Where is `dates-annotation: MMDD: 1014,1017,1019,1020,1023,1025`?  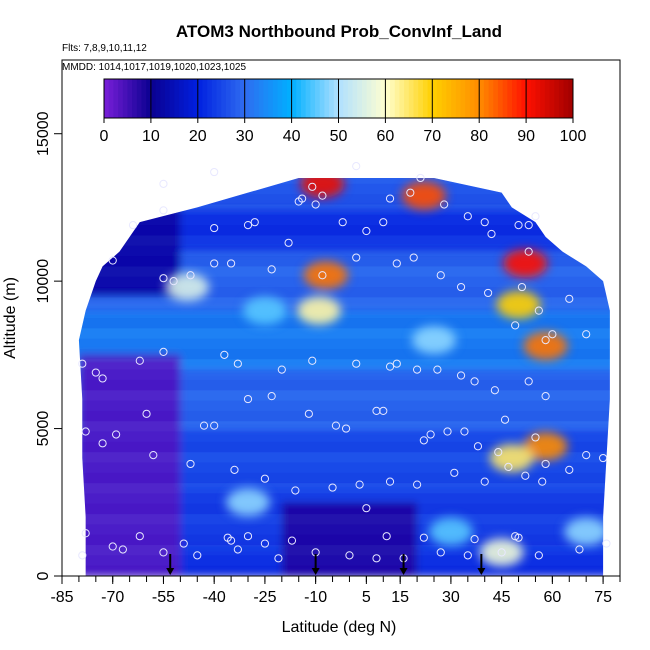
dates-annotation: MMDD: 1014,1017,1019,1020,1023,1025 is located at coordinates (154, 67).